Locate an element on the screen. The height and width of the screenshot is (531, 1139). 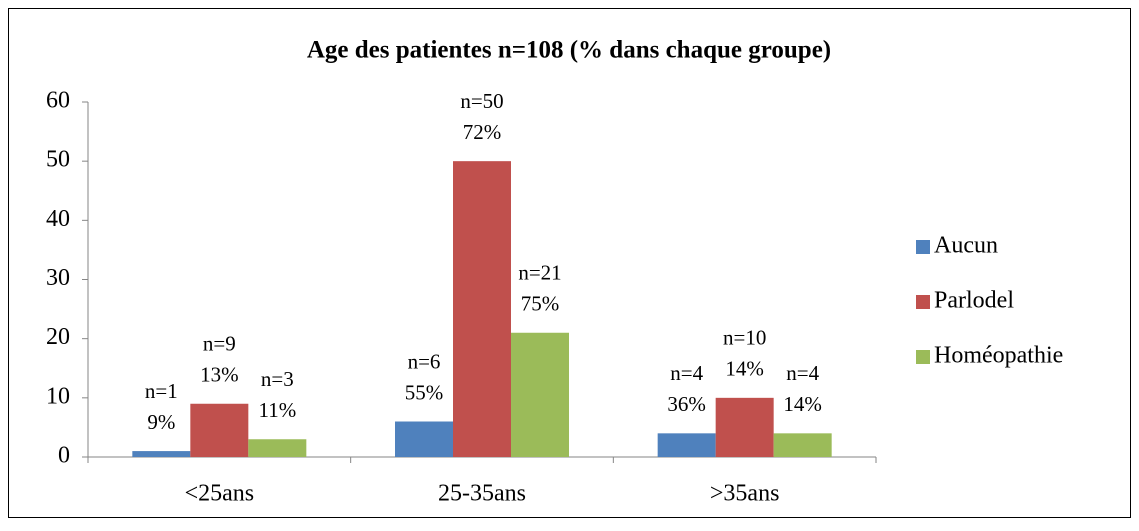
value-label: n=9 is located at coordinates (219, 344).